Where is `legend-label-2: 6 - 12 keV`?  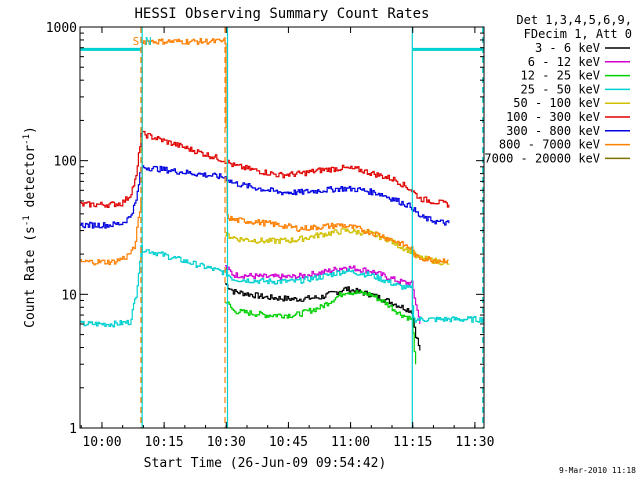
legend-label-2: 6 - 12 keV is located at coordinates (564, 62).